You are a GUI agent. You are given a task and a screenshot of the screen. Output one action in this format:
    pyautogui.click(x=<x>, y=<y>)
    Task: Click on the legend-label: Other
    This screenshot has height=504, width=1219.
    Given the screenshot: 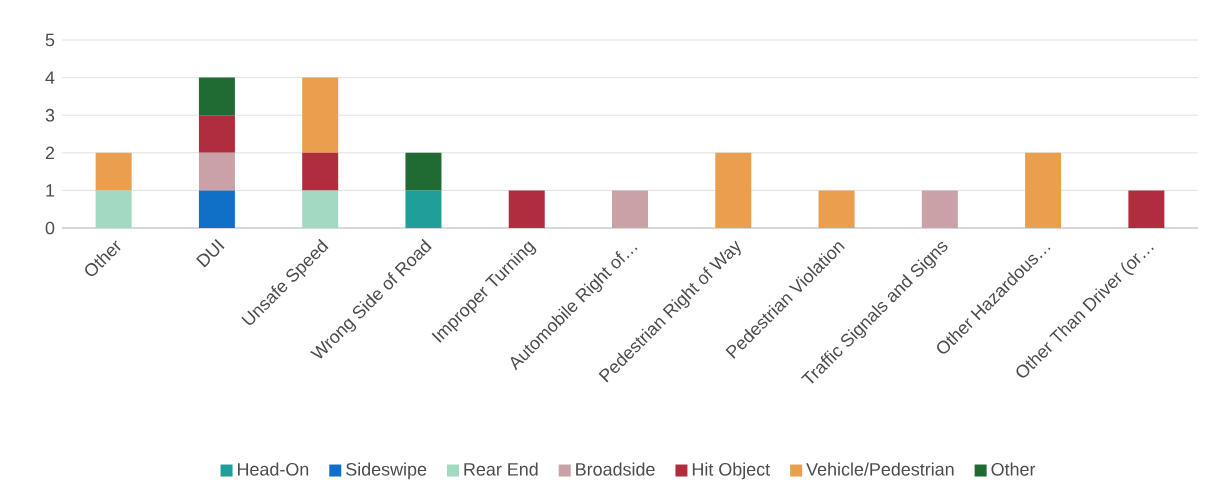 What is the action you would take?
    pyautogui.click(x=1013, y=469)
    